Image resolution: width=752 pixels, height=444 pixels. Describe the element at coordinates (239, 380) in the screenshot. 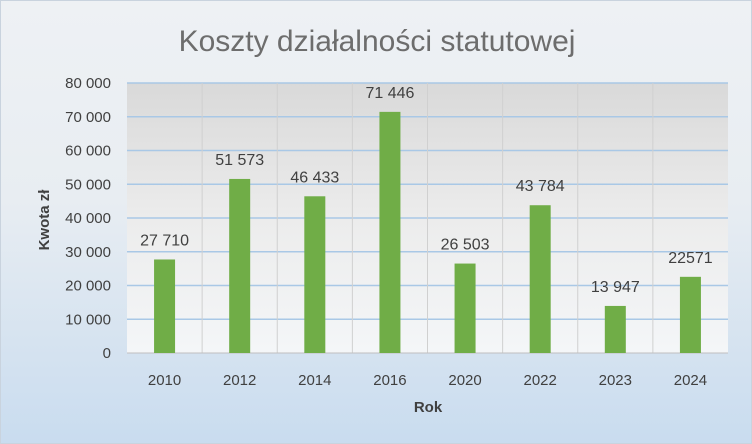

I see `x-tick-label: 2012` at that location.